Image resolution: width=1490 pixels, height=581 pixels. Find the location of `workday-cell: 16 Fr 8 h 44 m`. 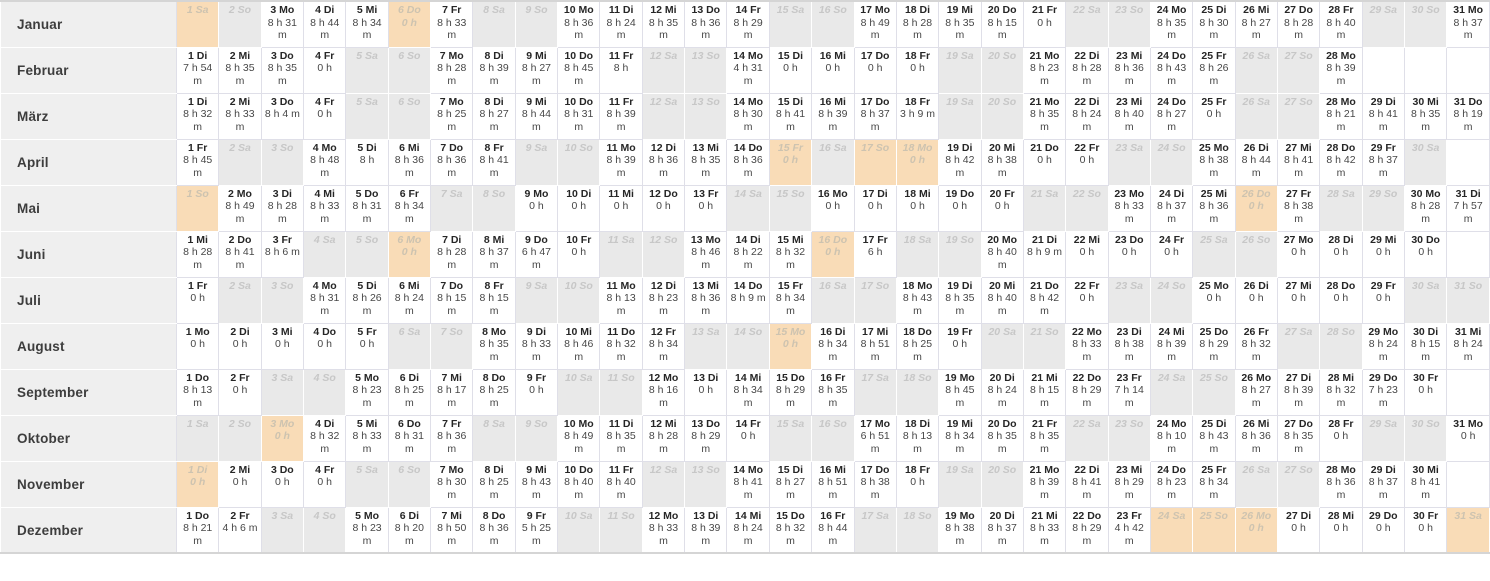

workday-cell: 16 Fr 8 h 44 m is located at coordinates (833, 530).